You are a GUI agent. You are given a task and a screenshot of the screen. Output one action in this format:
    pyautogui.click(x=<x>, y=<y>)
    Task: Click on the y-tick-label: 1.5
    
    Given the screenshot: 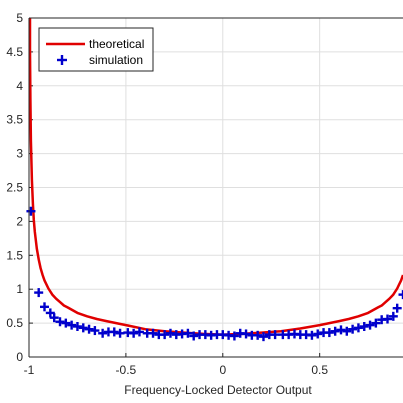 What is the action you would take?
    pyautogui.click(x=14, y=255)
    